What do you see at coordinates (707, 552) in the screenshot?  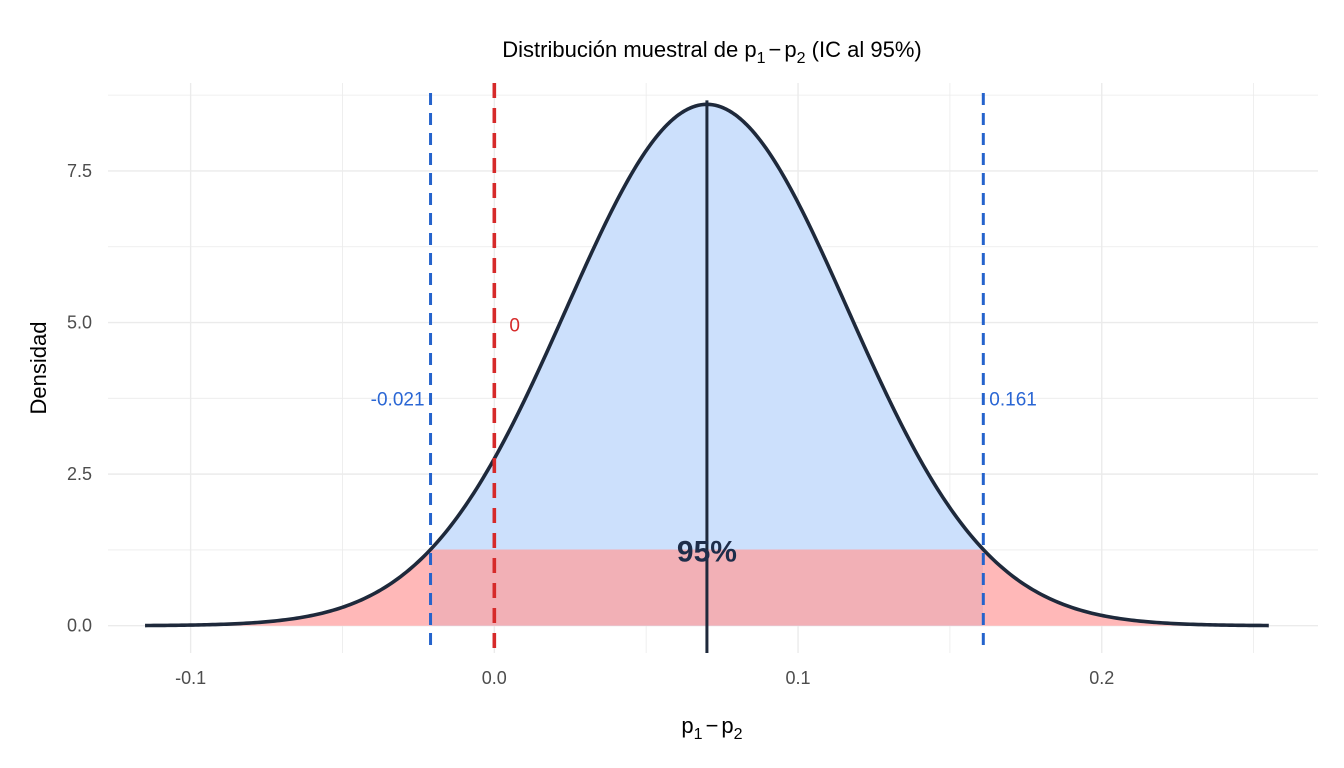 I see `ci-percent-label: 95%` at bounding box center [707, 552].